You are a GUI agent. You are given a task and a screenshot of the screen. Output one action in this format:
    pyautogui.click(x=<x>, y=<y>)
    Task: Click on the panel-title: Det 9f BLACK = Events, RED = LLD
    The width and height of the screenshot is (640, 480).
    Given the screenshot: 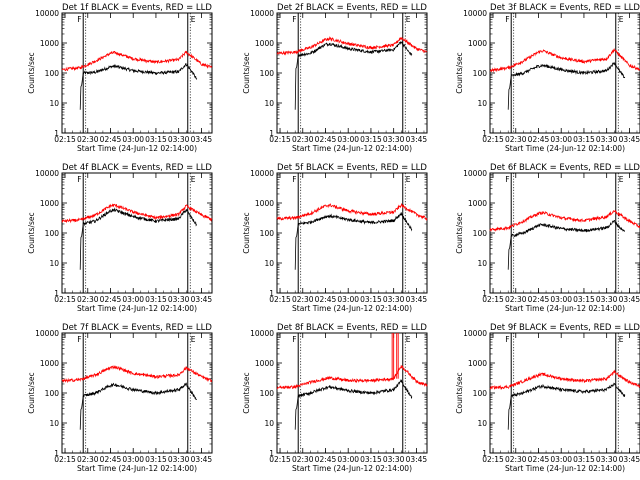 What is the action you would take?
    pyautogui.click(x=565, y=328)
    